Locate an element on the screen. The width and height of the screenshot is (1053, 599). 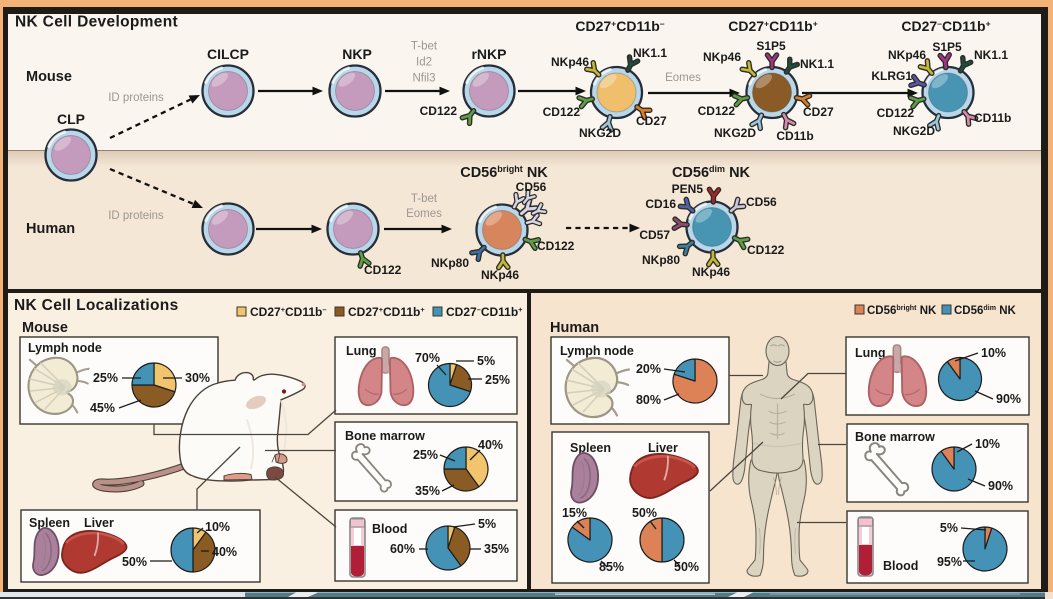
svg-text: KLRG1 is located at coordinates (891, 76).